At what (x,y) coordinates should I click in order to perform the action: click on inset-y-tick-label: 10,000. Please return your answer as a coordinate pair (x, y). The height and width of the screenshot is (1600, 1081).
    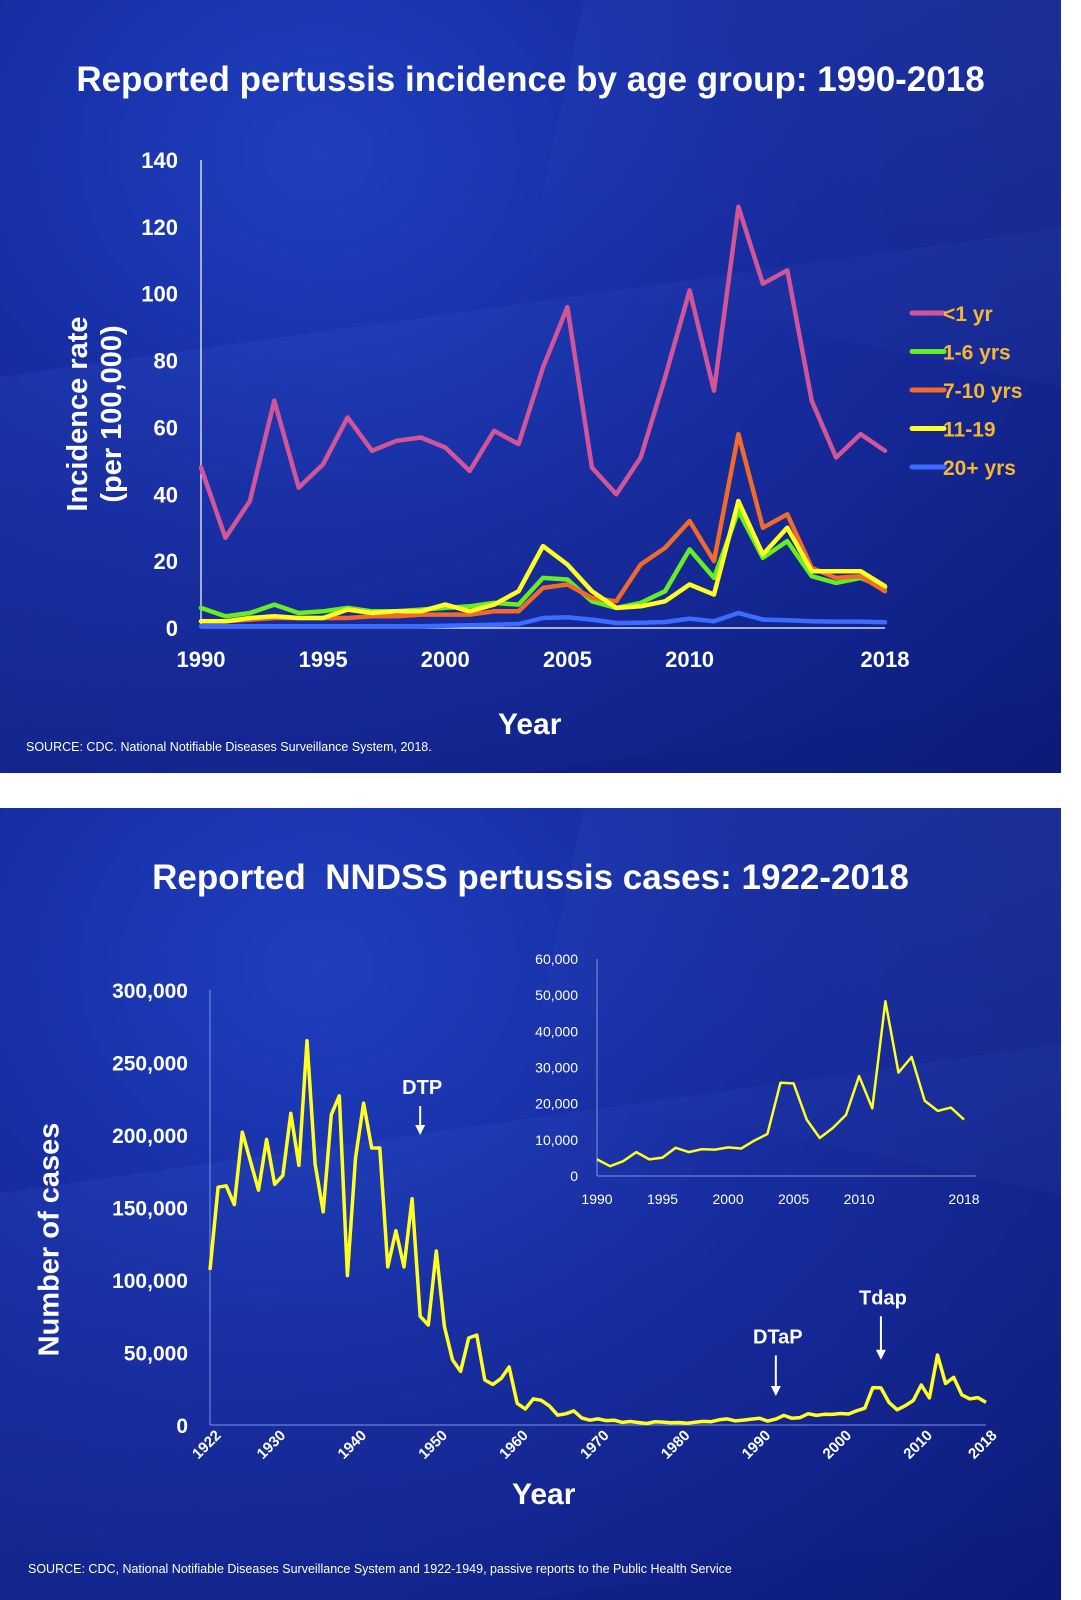
    Looking at the image, I should click on (556, 1140).